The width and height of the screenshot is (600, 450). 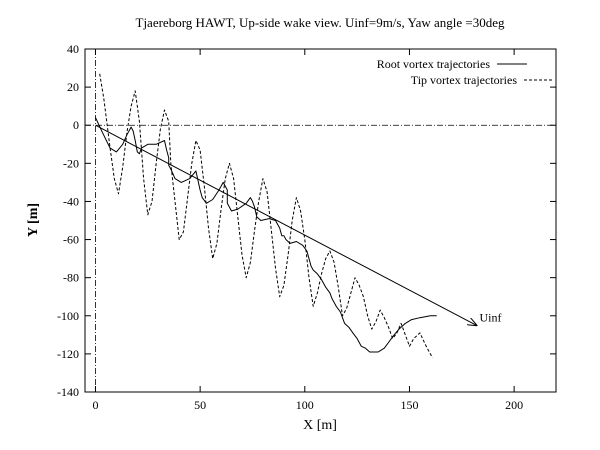 I want to click on y-tick-label: 40, so click(x=73, y=49).